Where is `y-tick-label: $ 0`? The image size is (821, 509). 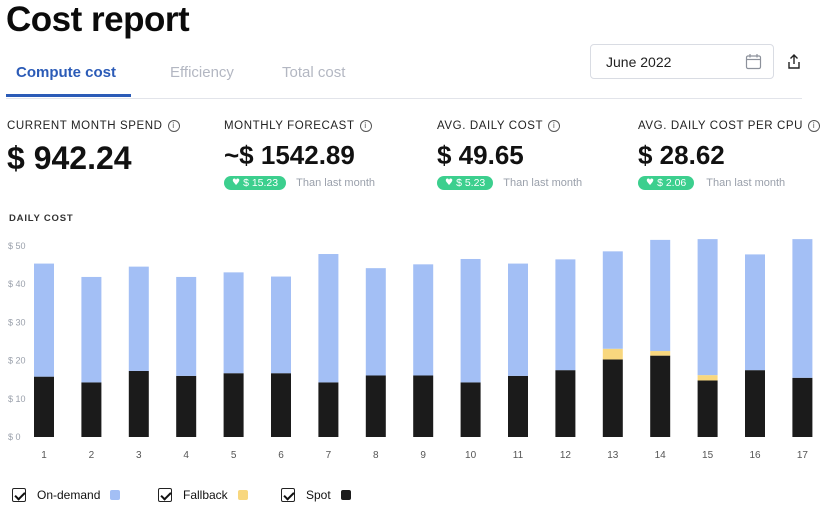
y-tick-label: $ 0 is located at coordinates (14, 437).